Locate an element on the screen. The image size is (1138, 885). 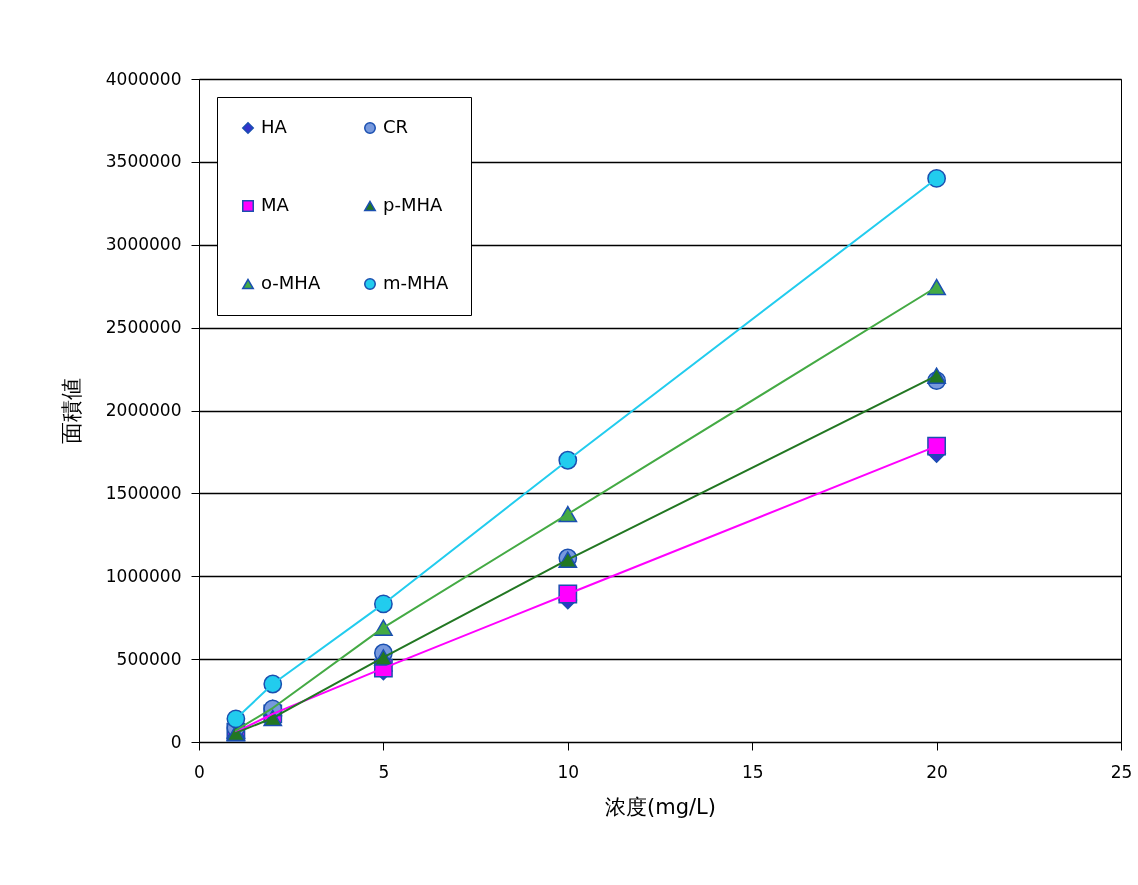
x-tick-label: 0 is located at coordinates (199, 771).